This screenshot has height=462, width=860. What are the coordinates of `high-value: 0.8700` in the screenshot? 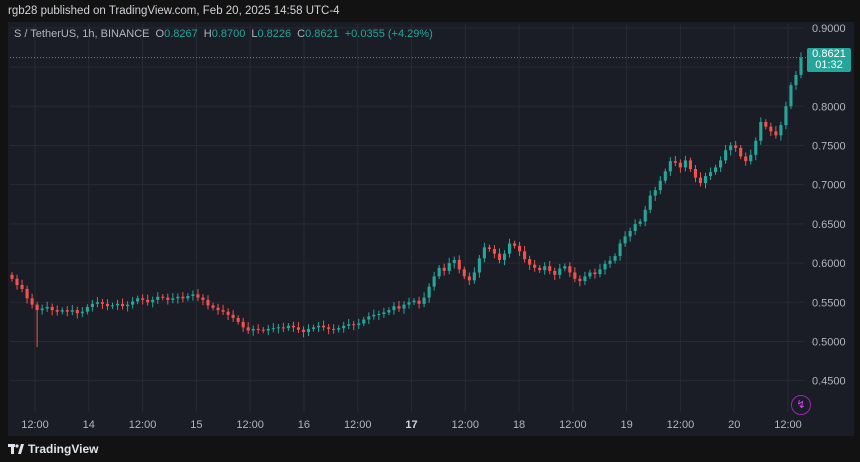 It's located at (228, 34).